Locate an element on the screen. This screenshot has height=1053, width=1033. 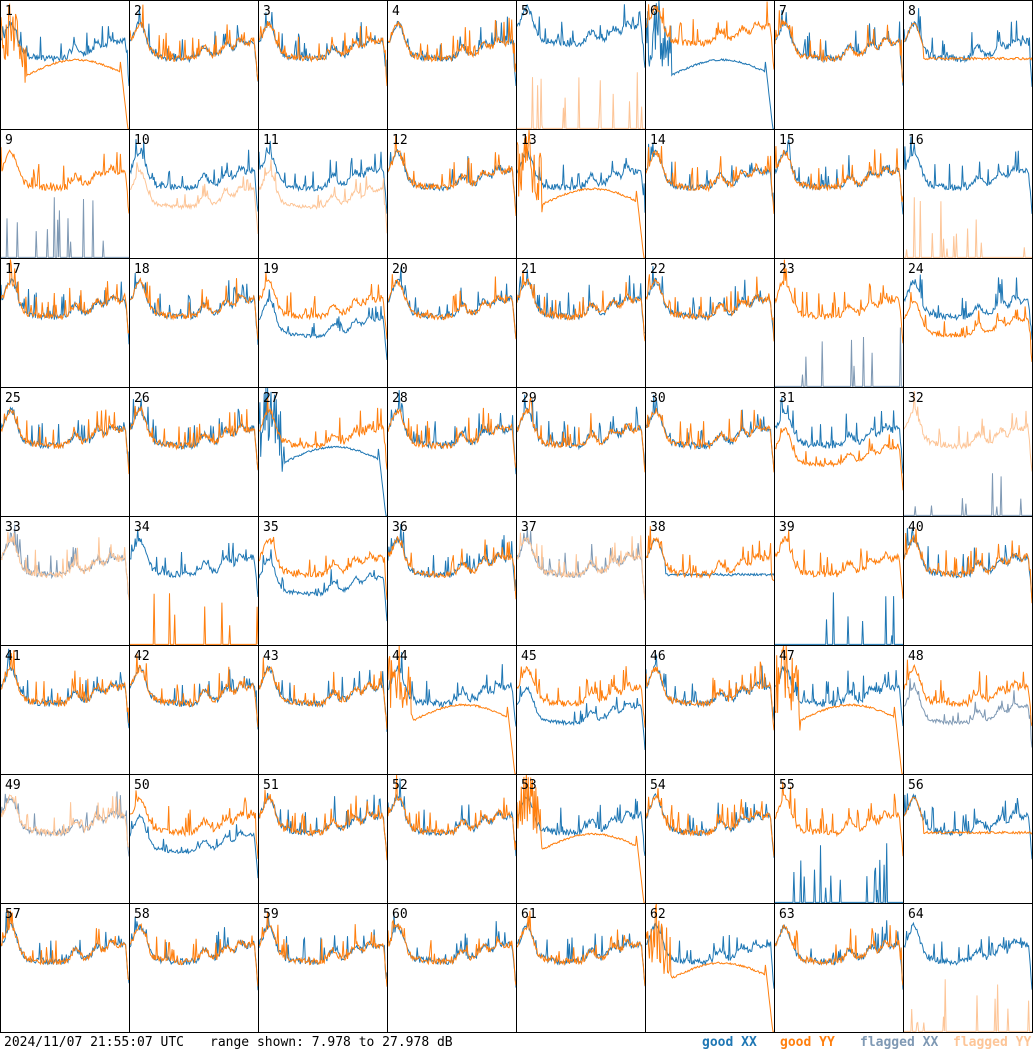
antenna-panel-9: 9 is located at coordinates (65, 195).